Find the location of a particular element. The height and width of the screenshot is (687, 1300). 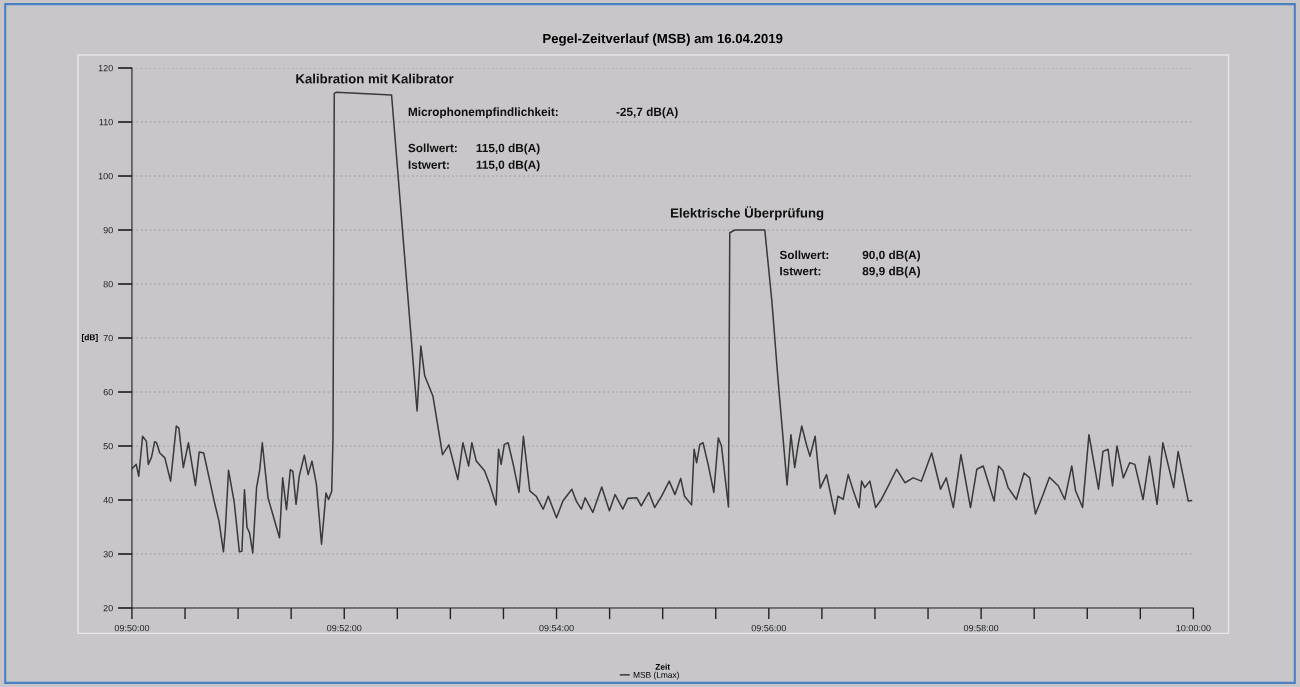

annotation: Elektrische Überprüfung is located at coordinates (747, 213).